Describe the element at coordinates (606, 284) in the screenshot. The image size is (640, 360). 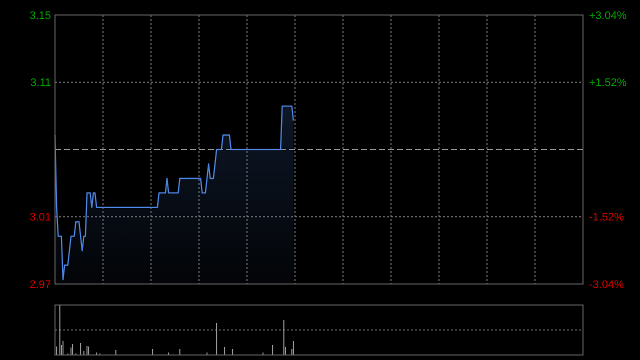
I see `y2-tick-label: -3.04%` at that location.